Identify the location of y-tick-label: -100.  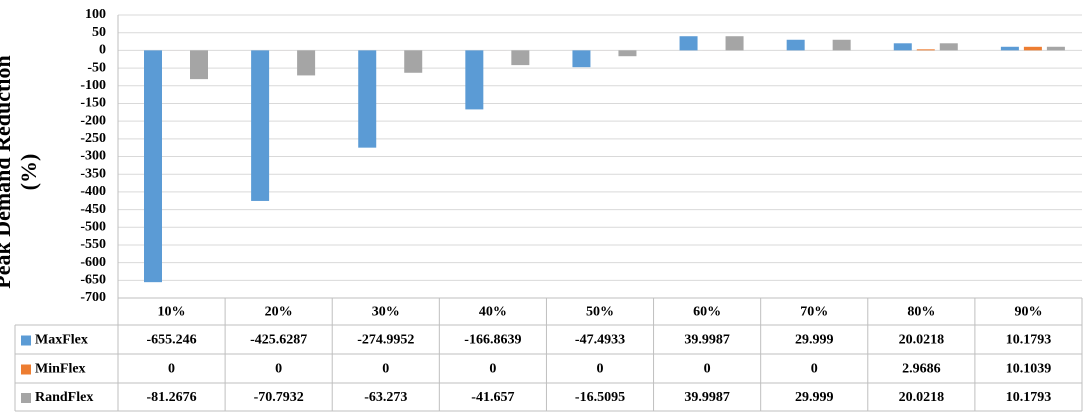
(93, 85).